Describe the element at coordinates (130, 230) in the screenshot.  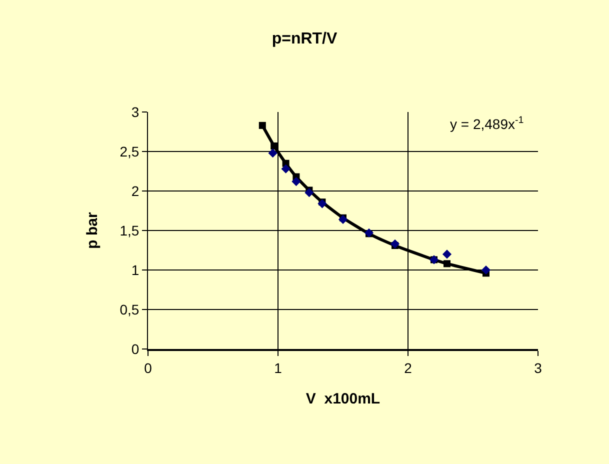
I see `y-tick-label: 1,5` at that location.